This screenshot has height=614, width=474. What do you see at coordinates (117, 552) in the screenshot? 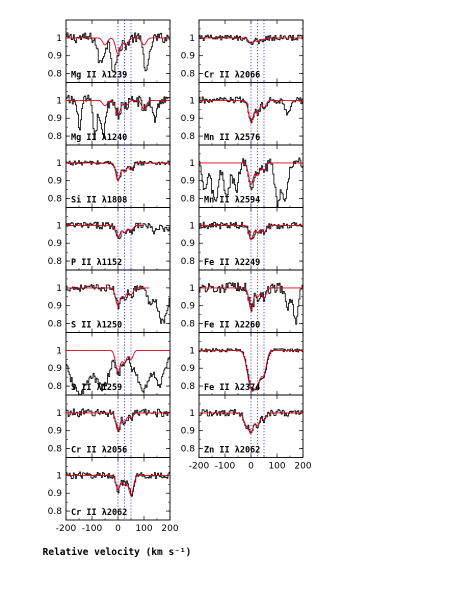
I see `x-axis-title: Relative velocity (km s⁻¹)` at bounding box center [117, 552].